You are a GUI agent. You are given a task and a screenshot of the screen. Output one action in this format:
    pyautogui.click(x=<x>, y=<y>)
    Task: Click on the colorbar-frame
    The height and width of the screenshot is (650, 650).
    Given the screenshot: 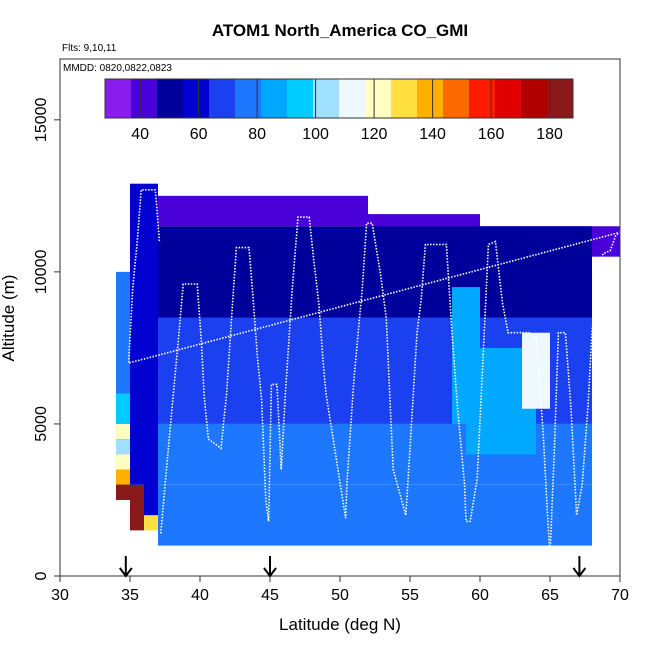 What is the action you would take?
    pyautogui.click(x=339, y=98)
    